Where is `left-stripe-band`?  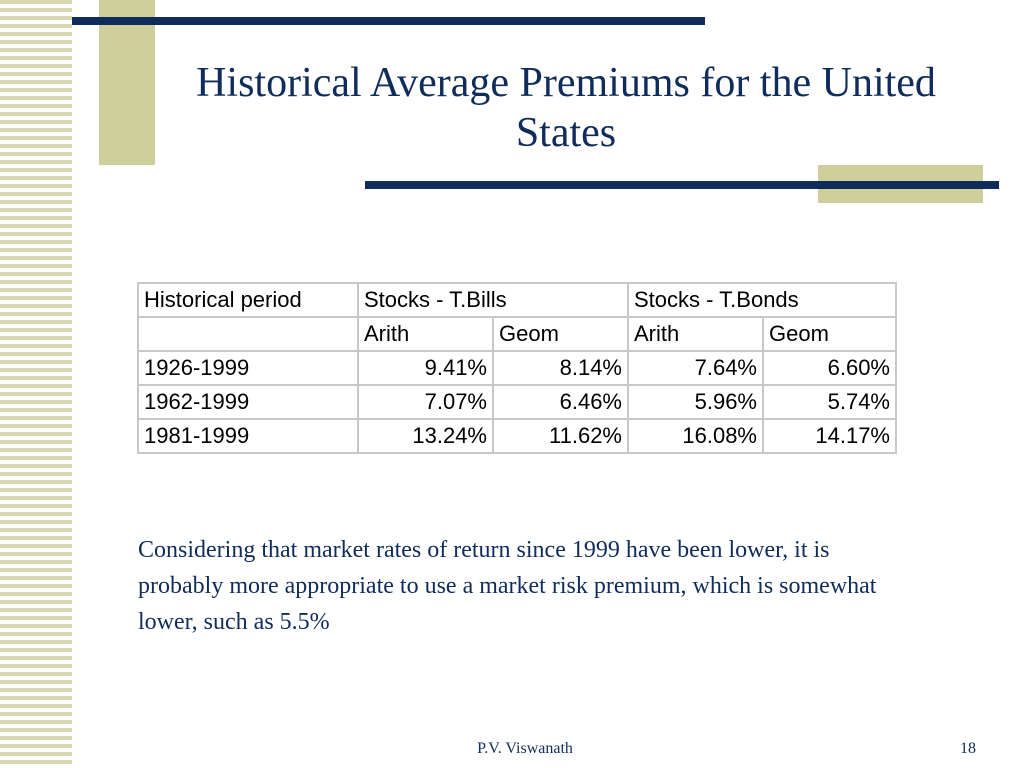
left-stripe-band is located at coordinates (36, 384).